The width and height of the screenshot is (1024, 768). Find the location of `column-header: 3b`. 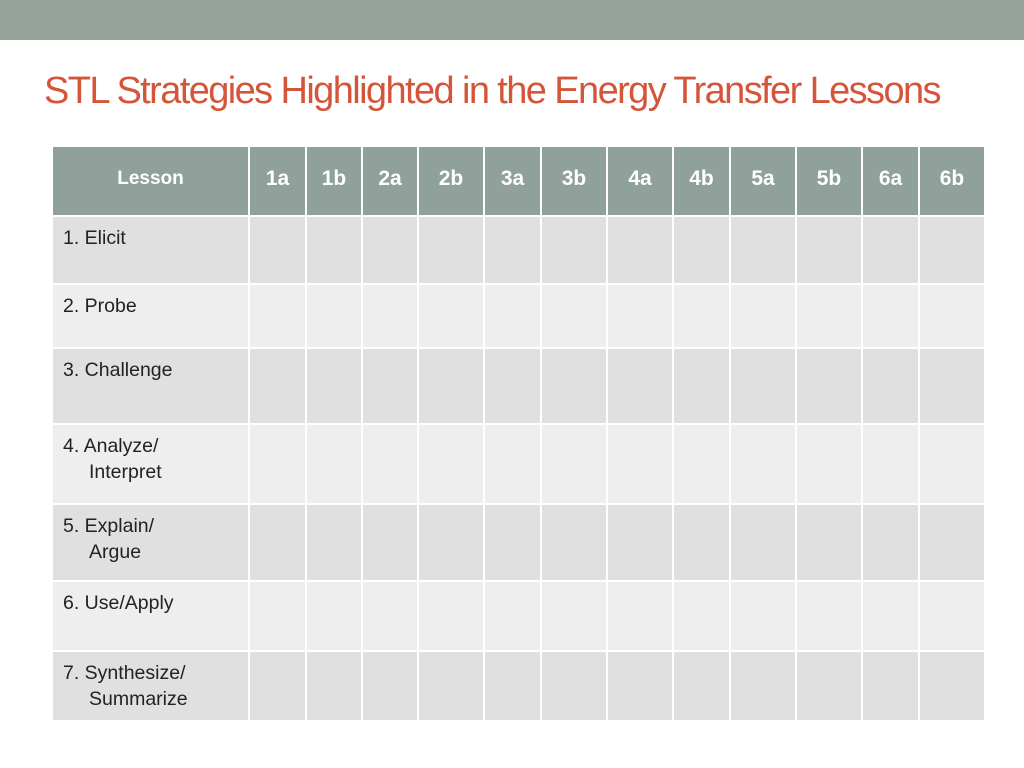

column-header: 3b is located at coordinates (574, 181).